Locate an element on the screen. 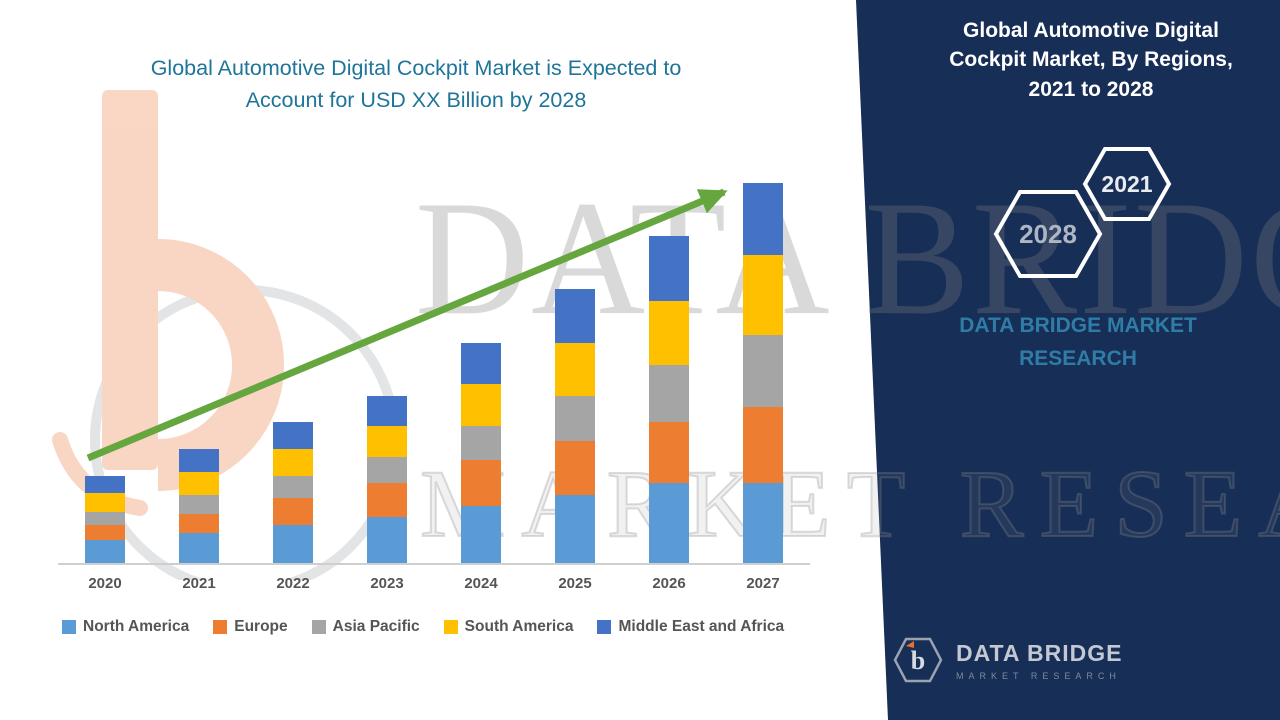 This screenshot has height=720, width=1280. bar-2022 is located at coordinates (293, 492).